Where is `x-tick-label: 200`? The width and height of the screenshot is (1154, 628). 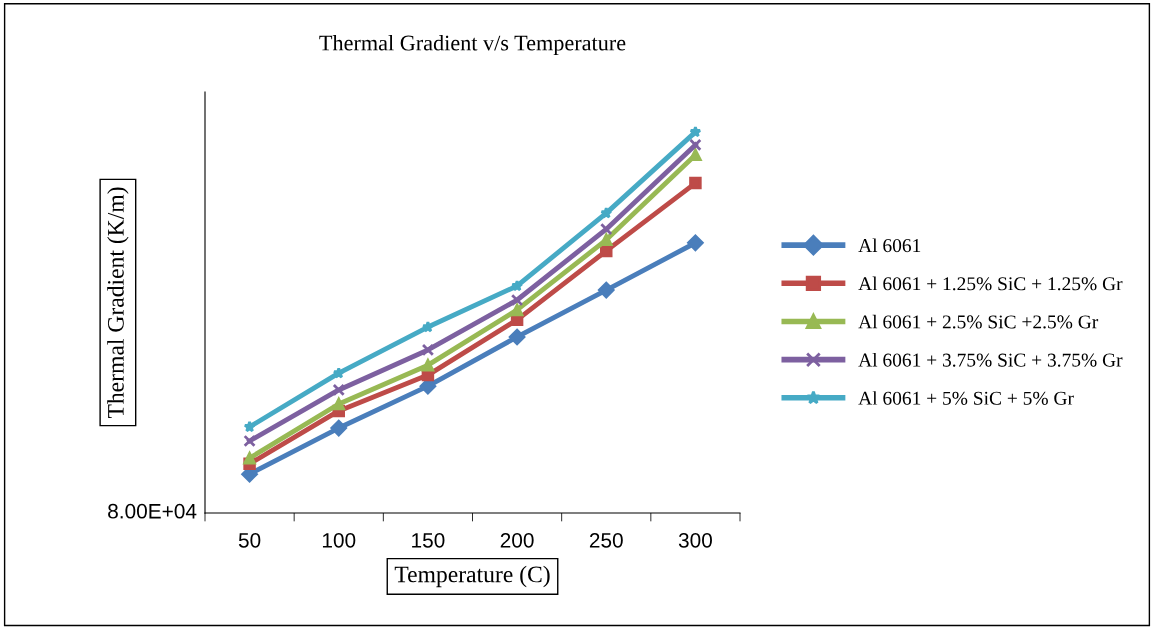
x-tick-label: 200 is located at coordinates (517, 540).